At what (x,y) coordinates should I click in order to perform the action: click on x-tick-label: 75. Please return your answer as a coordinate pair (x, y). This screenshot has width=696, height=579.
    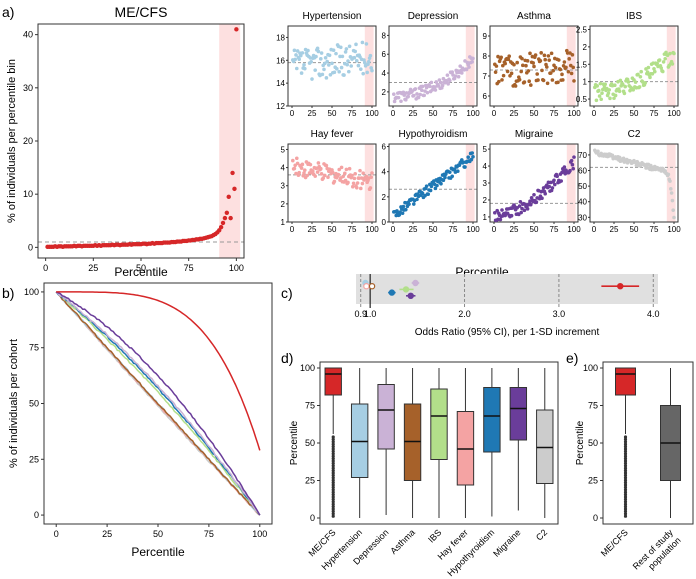
    Looking at the image, I should click on (209, 534).